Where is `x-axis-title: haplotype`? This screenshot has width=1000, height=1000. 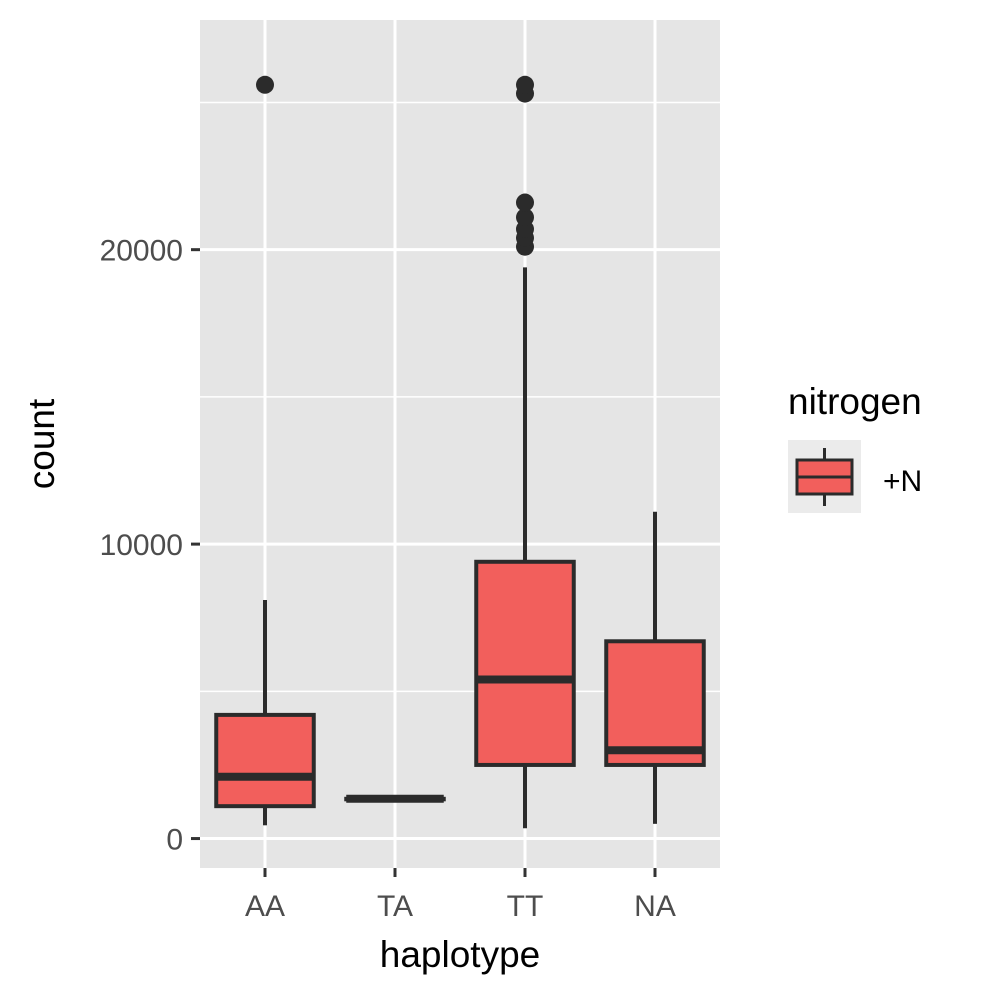 x-axis-title: haplotype is located at coordinates (460, 954).